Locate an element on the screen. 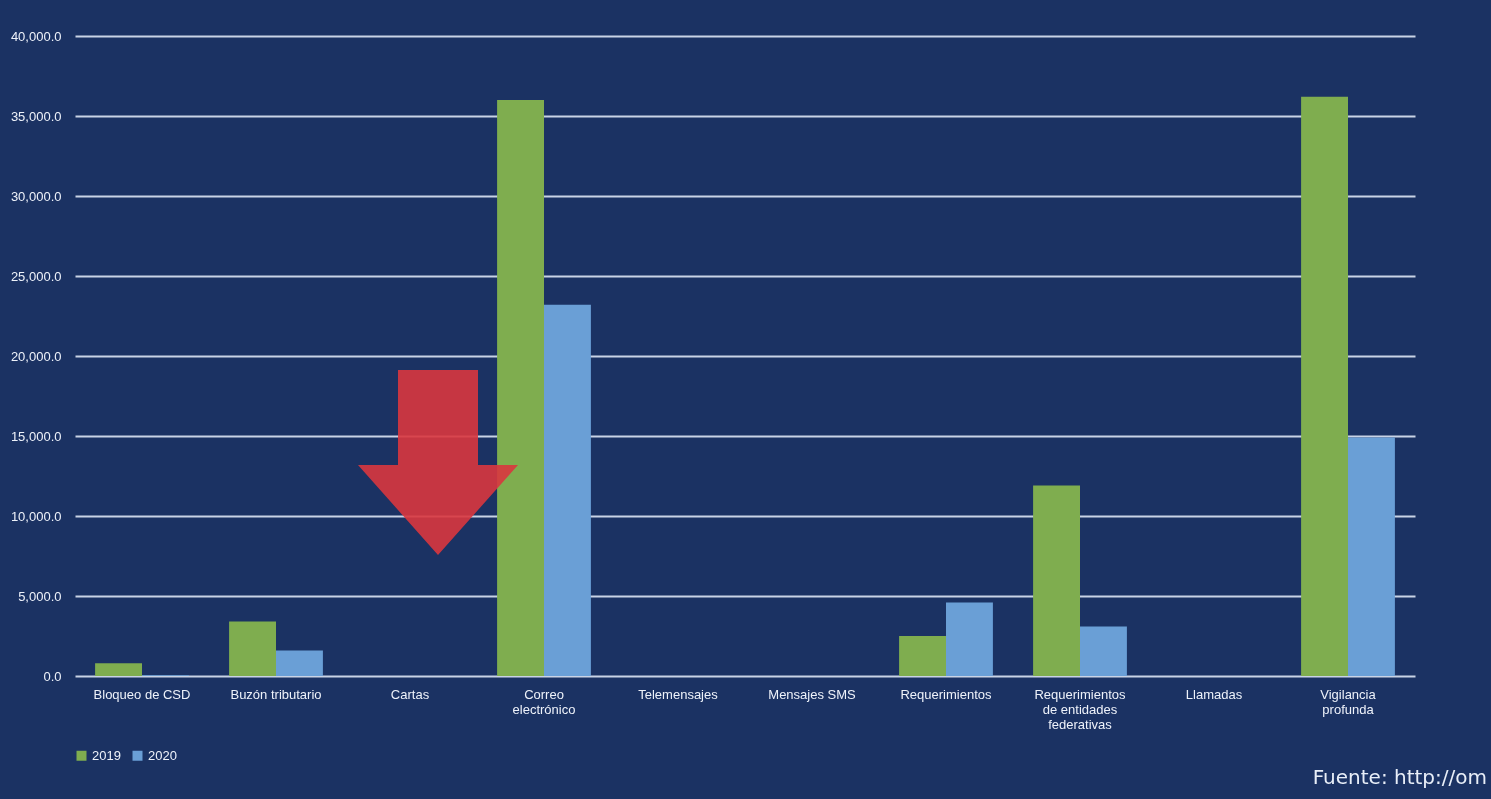  x-tick-label: Correo electrónico is located at coordinates (544, 701).